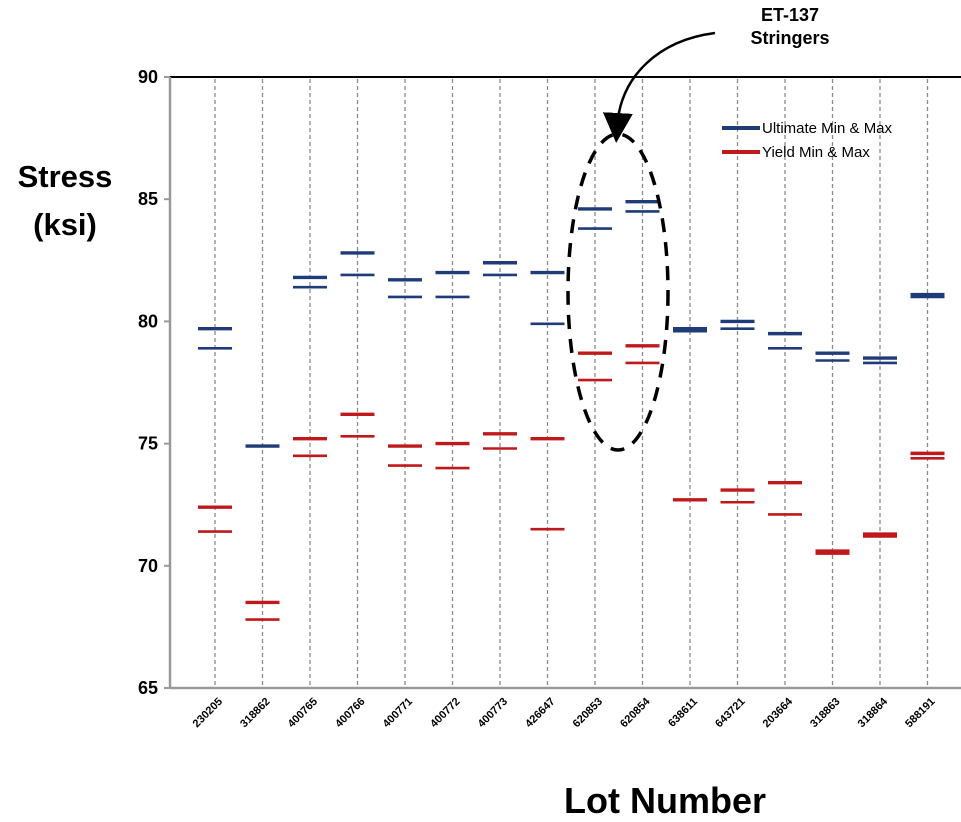 This screenshot has width=961, height=822. What do you see at coordinates (398, 713) in the screenshot?
I see `x-tick-label-400771: 400771` at bounding box center [398, 713].